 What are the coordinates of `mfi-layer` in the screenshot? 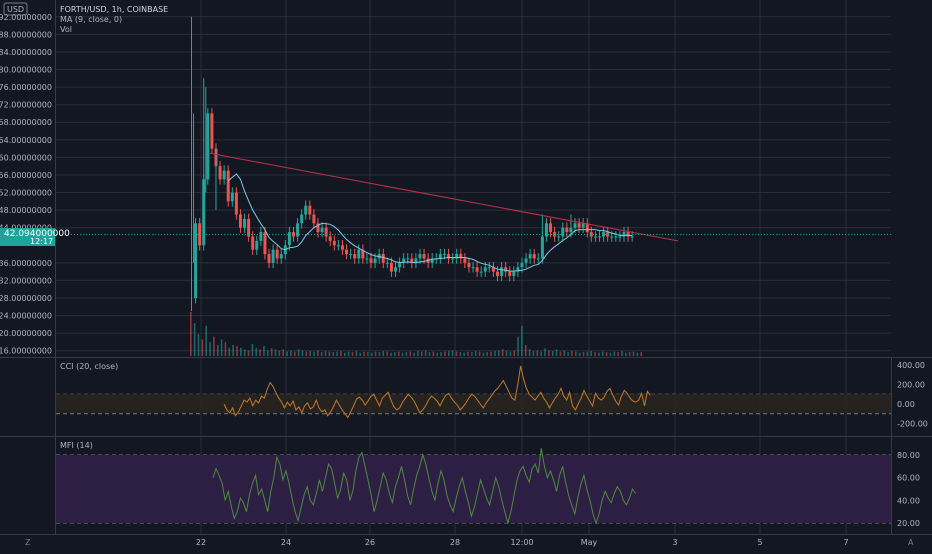 It's located at (424, 486).